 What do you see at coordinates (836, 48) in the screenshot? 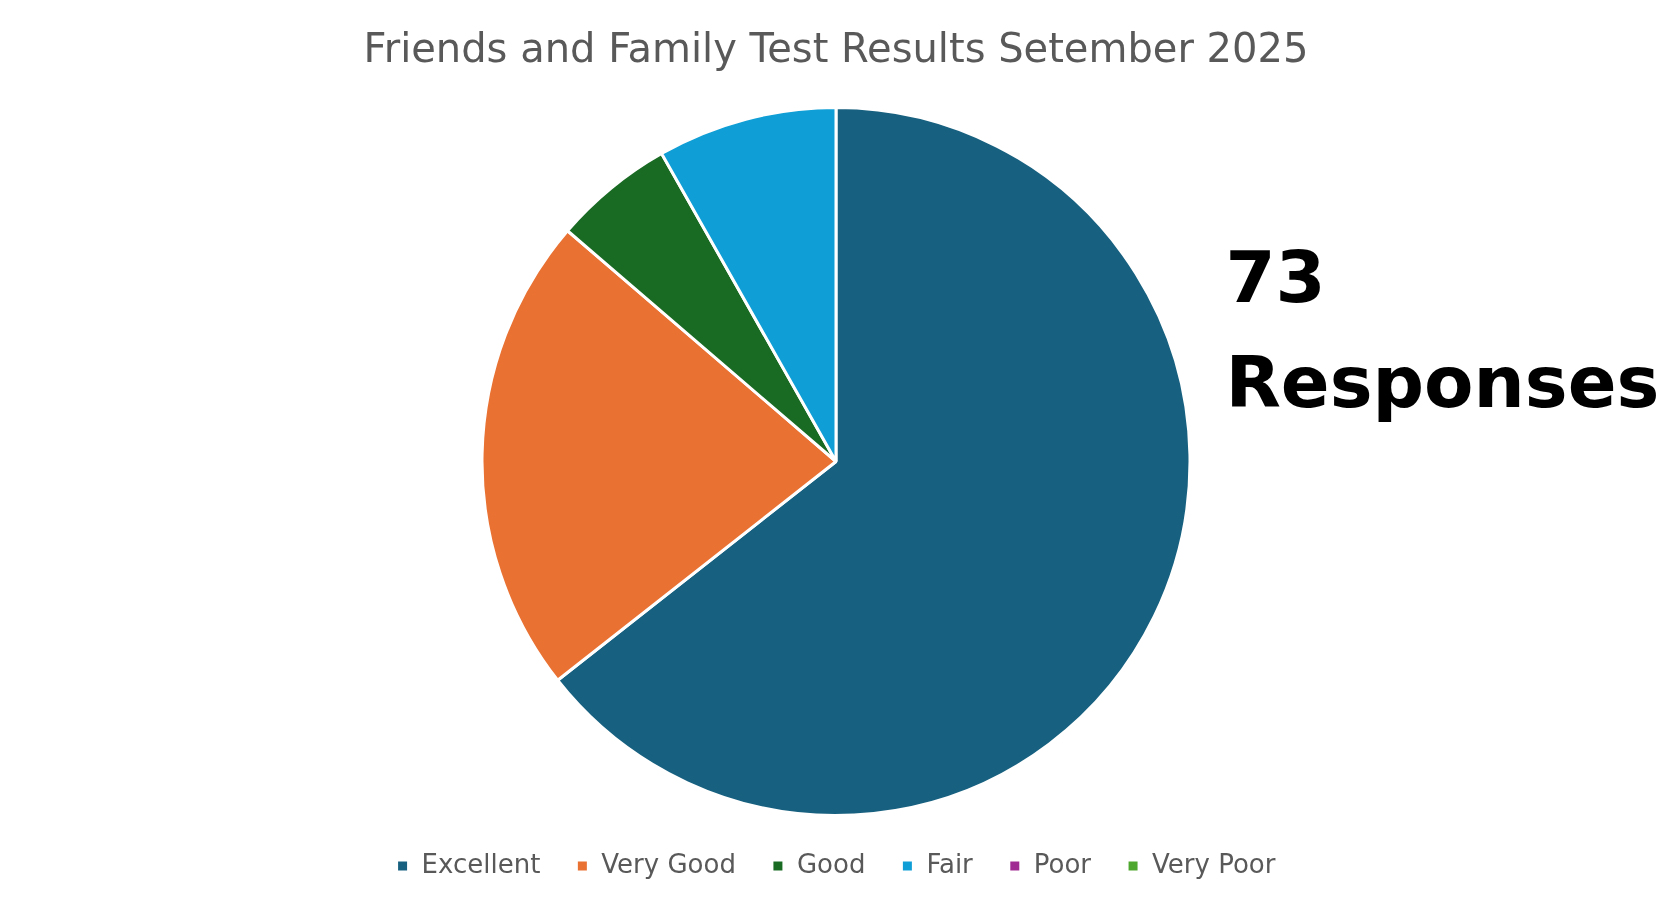
I see `chart-title: Friends and Family Test Results Setember 2025` at bounding box center [836, 48].